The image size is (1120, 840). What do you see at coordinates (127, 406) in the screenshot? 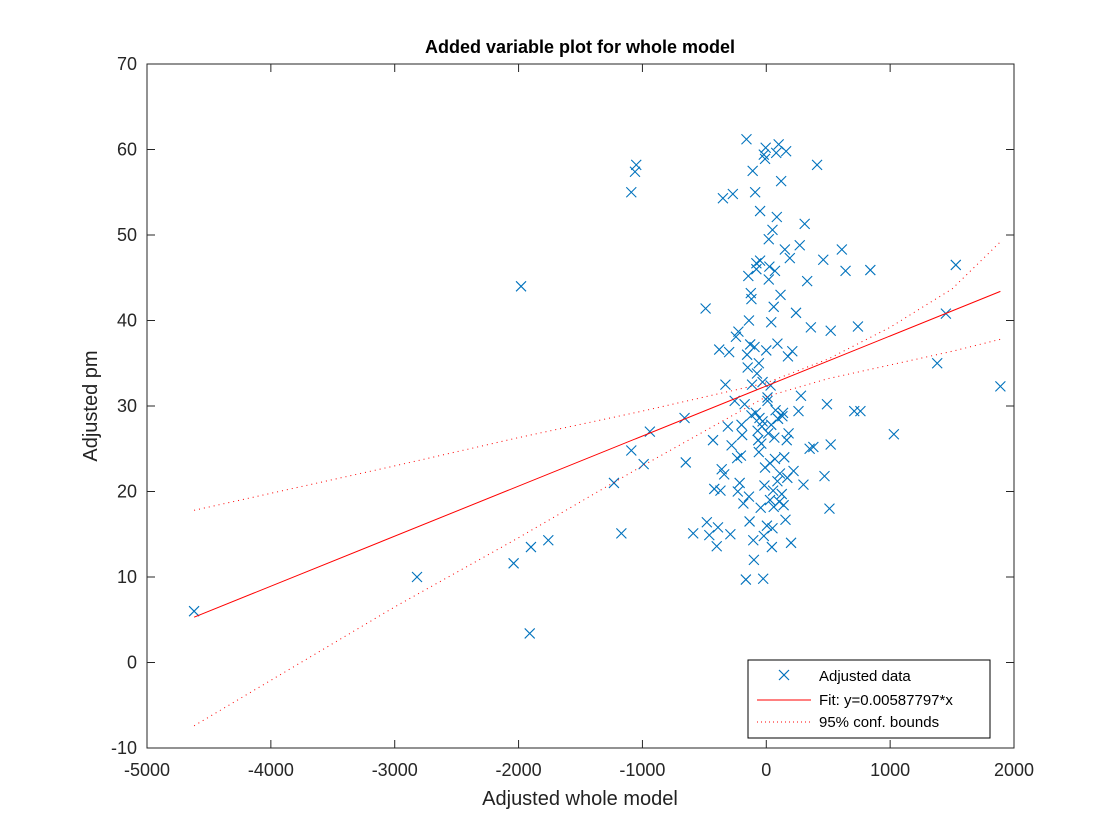
I see `y-tick-label: 30` at bounding box center [127, 406].